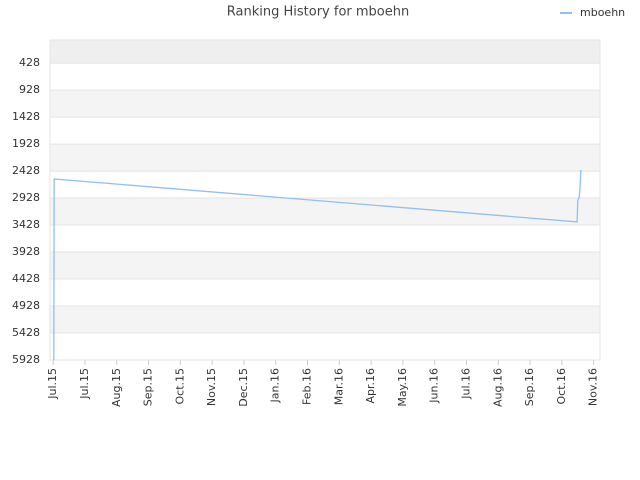 This screenshot has height=480, width=640. Describe the element at coordinates (26, 359) in the screenshot. I see `y-tick-label: 5928` at that location.